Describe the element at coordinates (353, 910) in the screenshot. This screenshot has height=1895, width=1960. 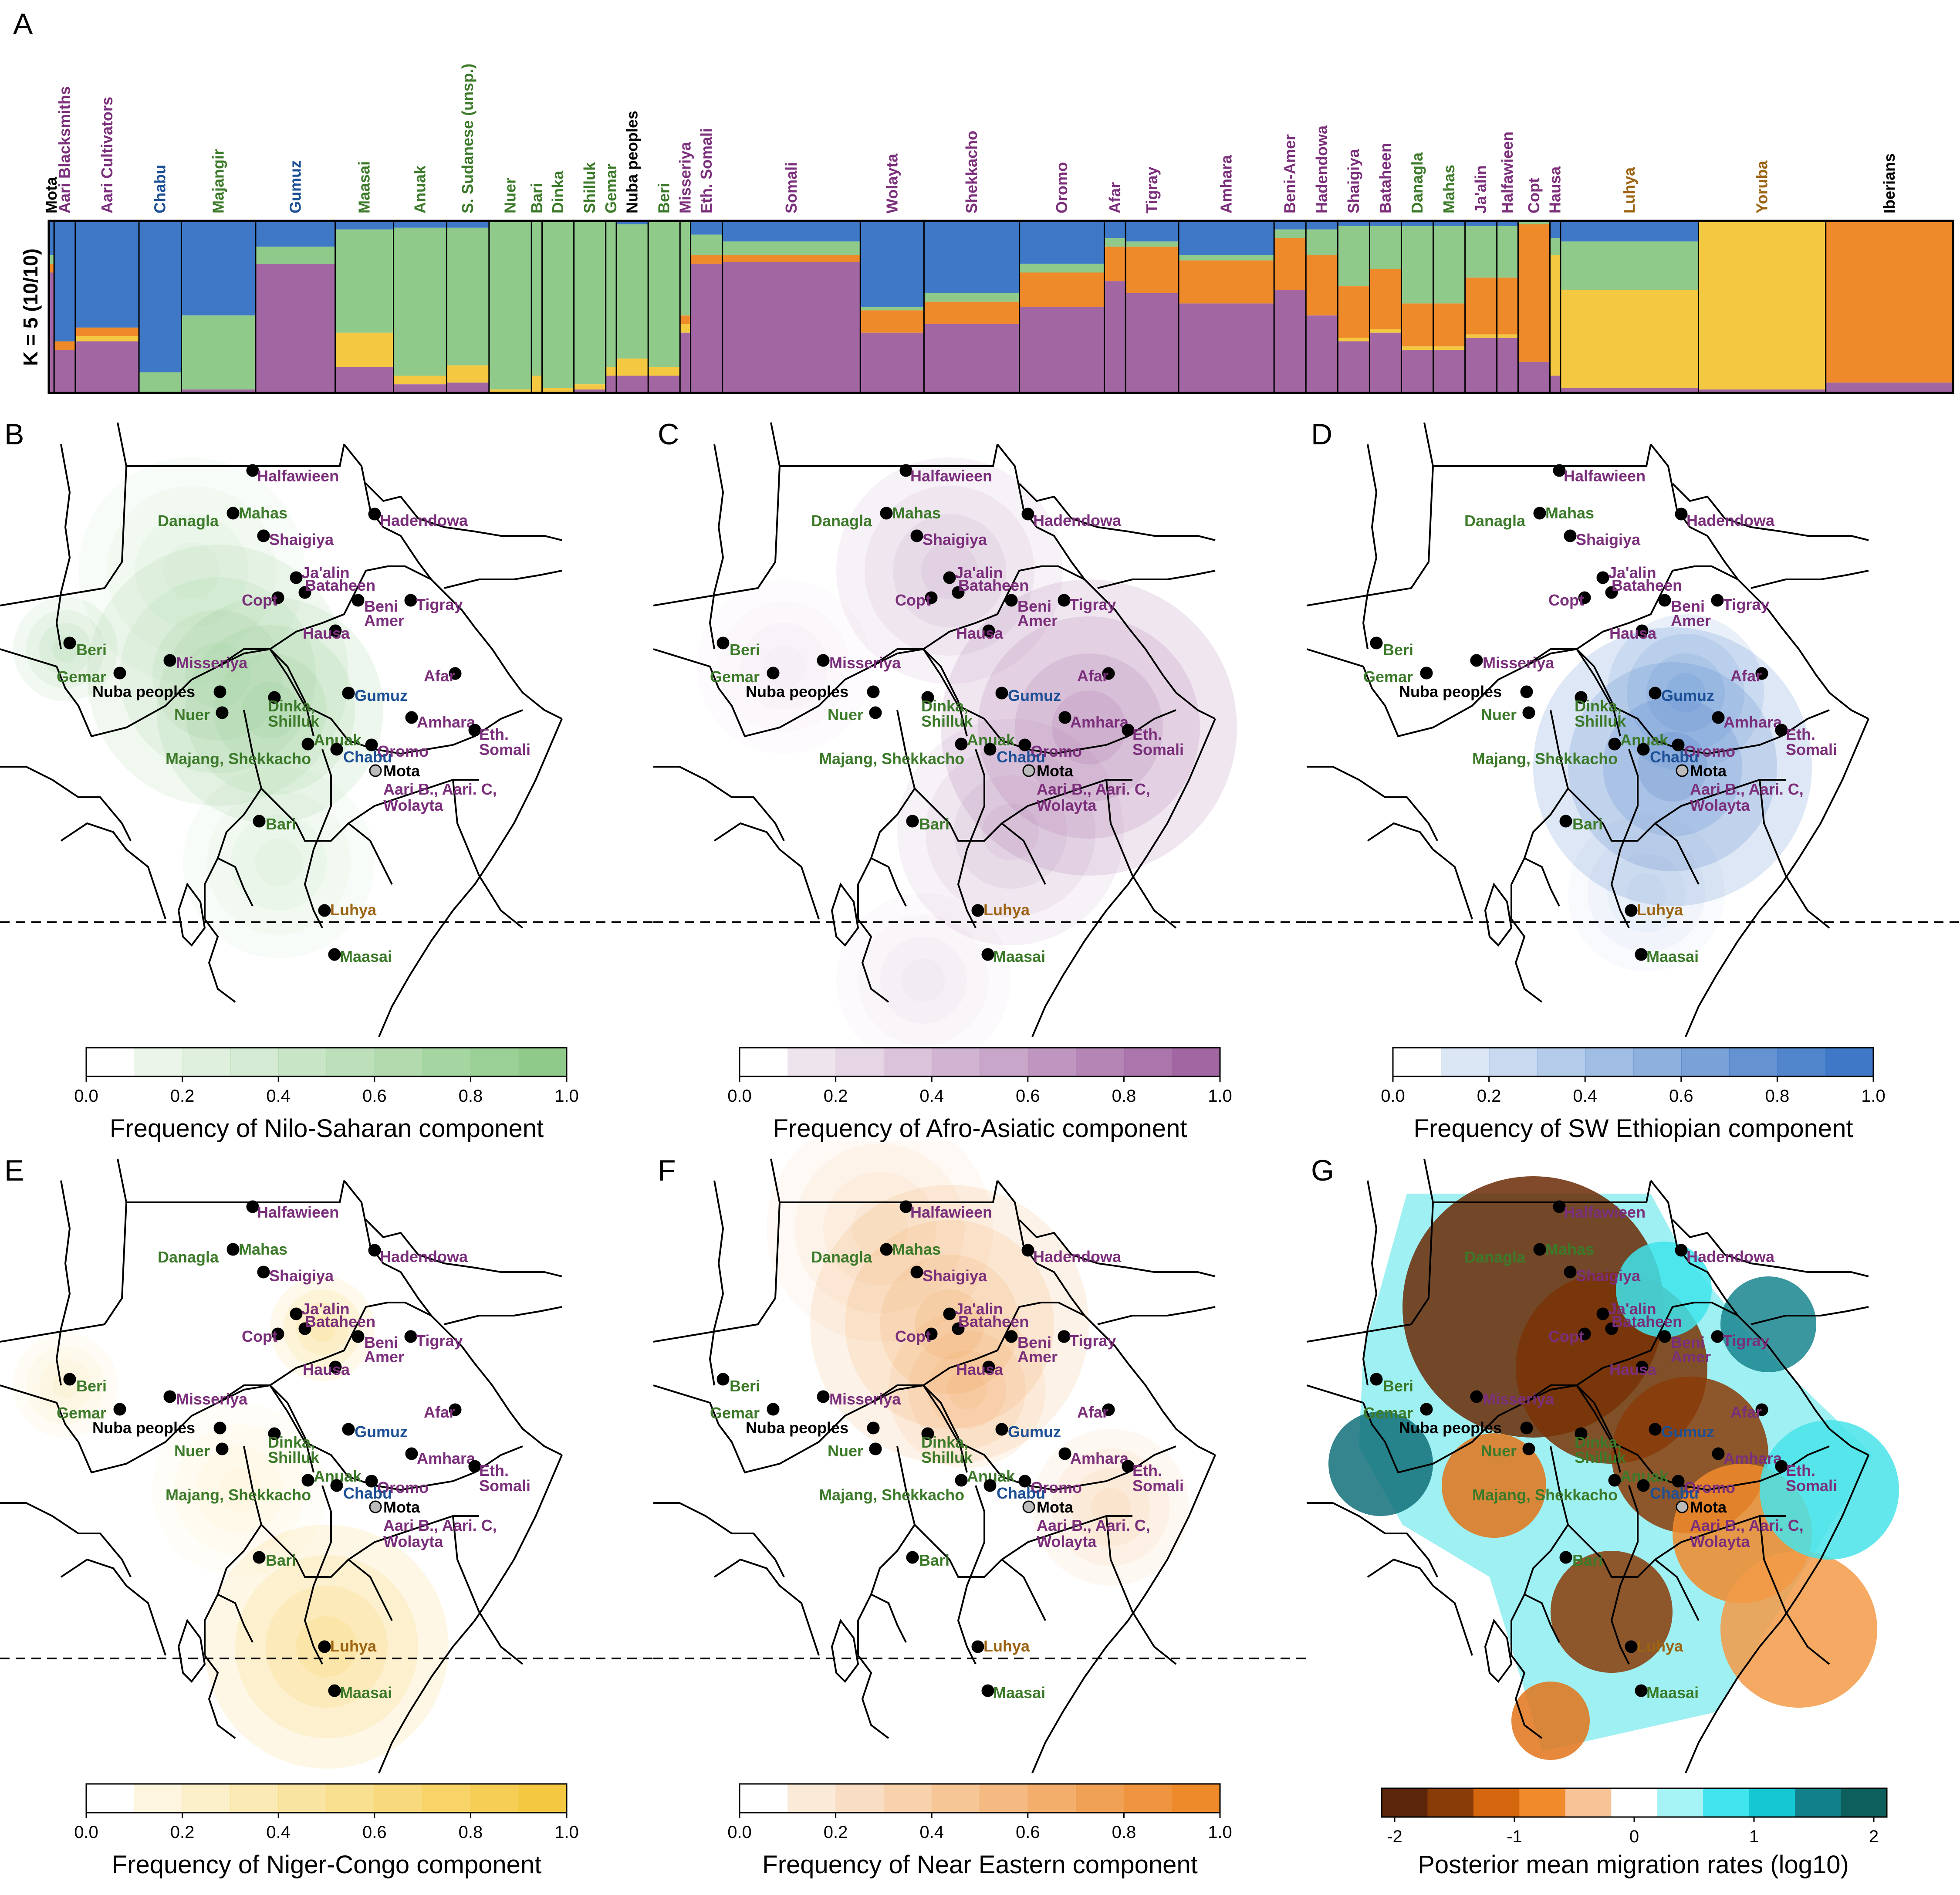
I see `map-population-label: Luhya` at that location.